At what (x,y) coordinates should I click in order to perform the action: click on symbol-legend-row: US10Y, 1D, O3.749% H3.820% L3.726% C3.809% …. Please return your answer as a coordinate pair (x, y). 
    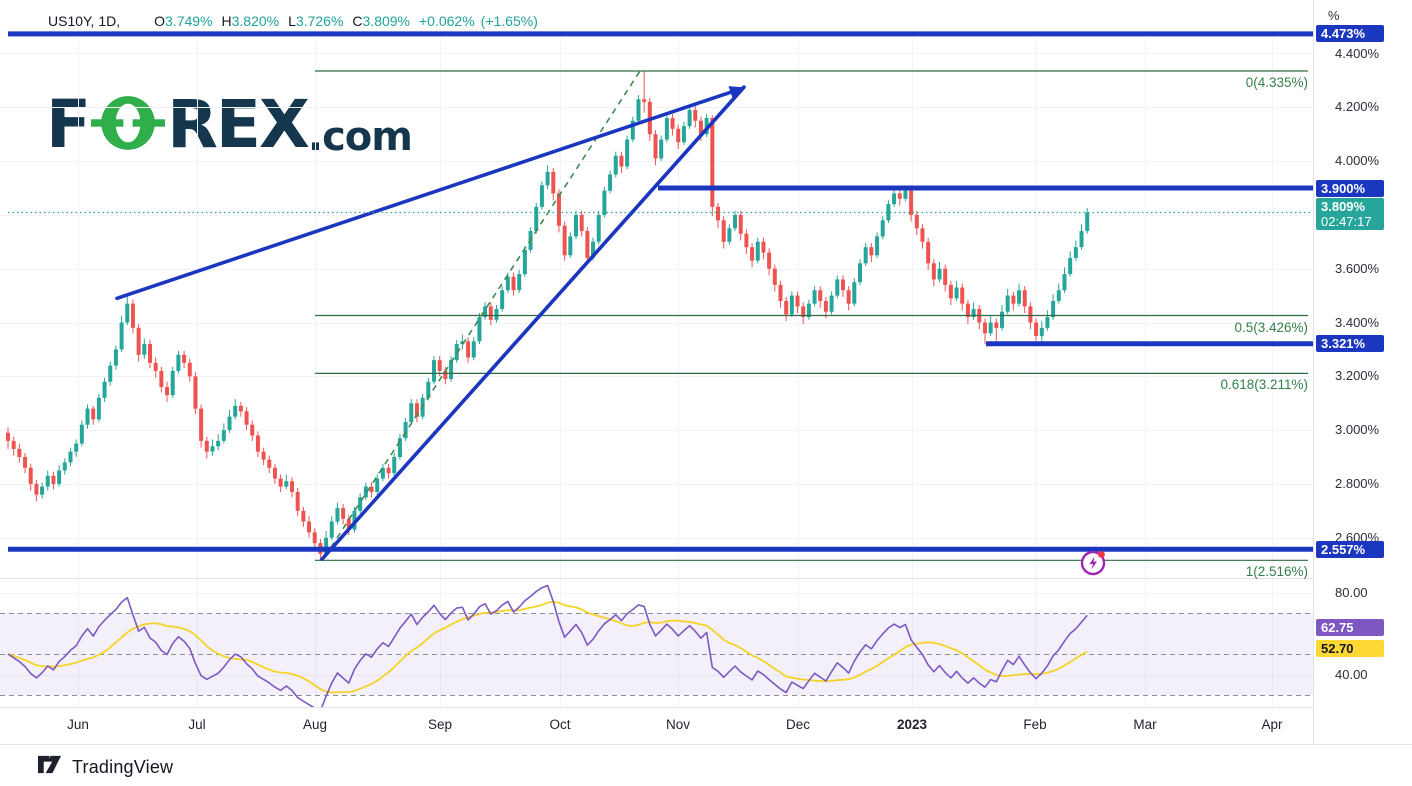
    Looking at the image, I should click on (296, 21).